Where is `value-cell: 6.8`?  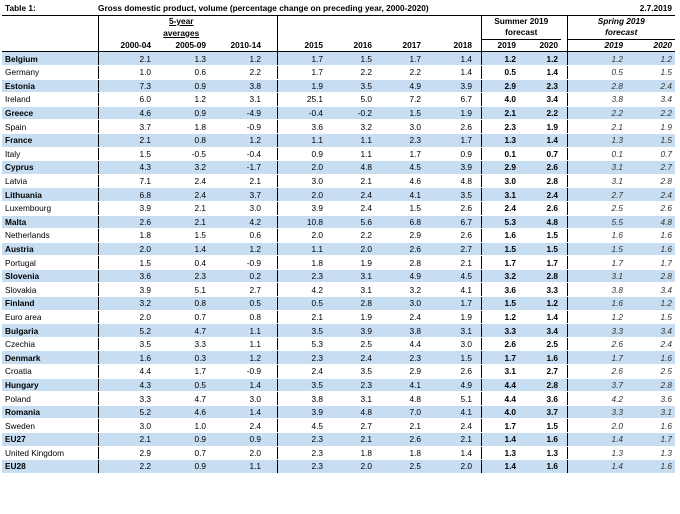 value-cell: 6.8 is located at coordinates (399, 222).